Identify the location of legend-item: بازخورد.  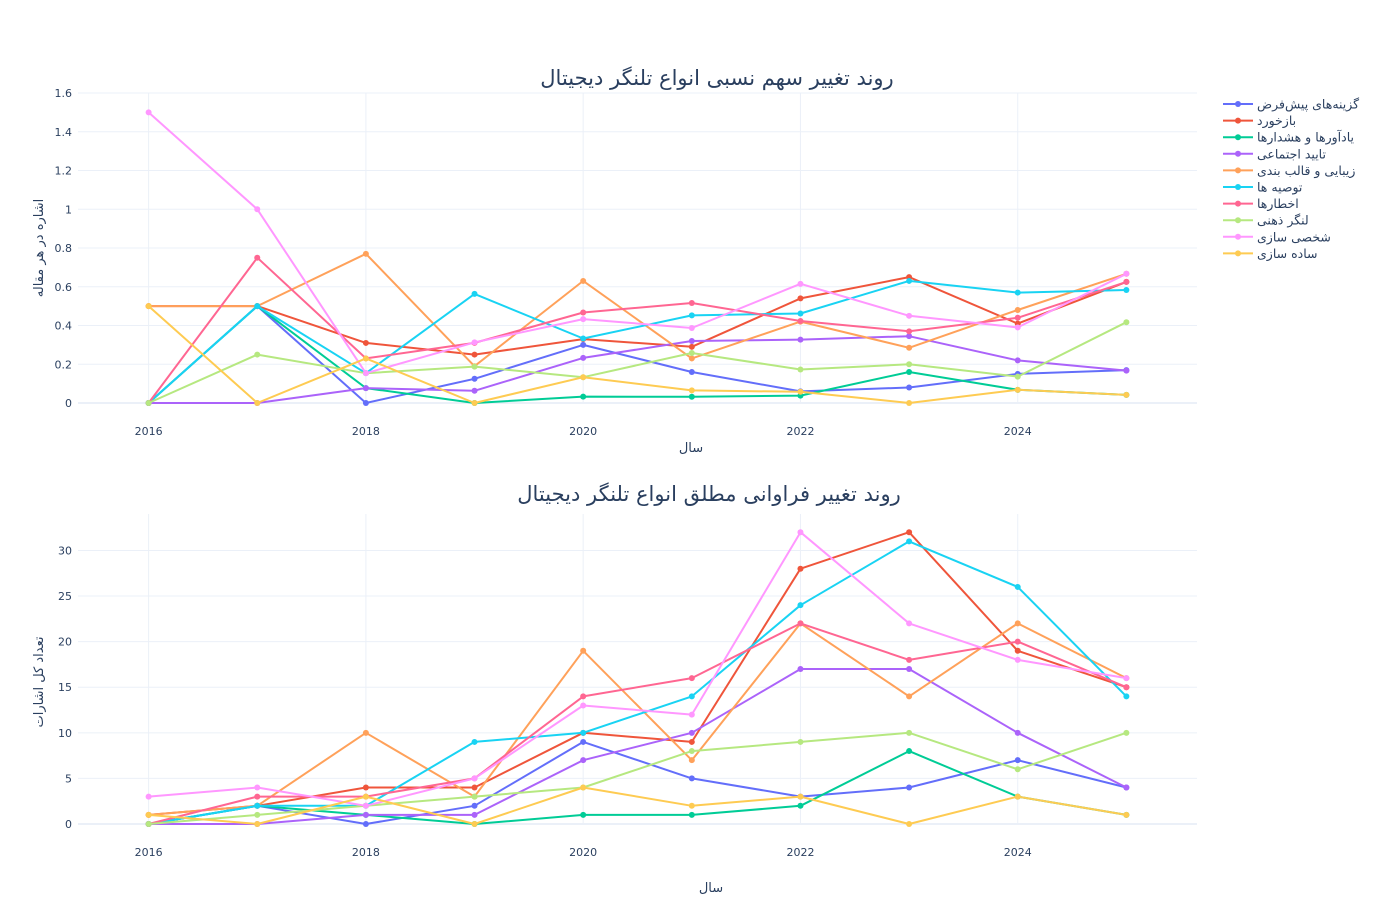
(1259, 121).